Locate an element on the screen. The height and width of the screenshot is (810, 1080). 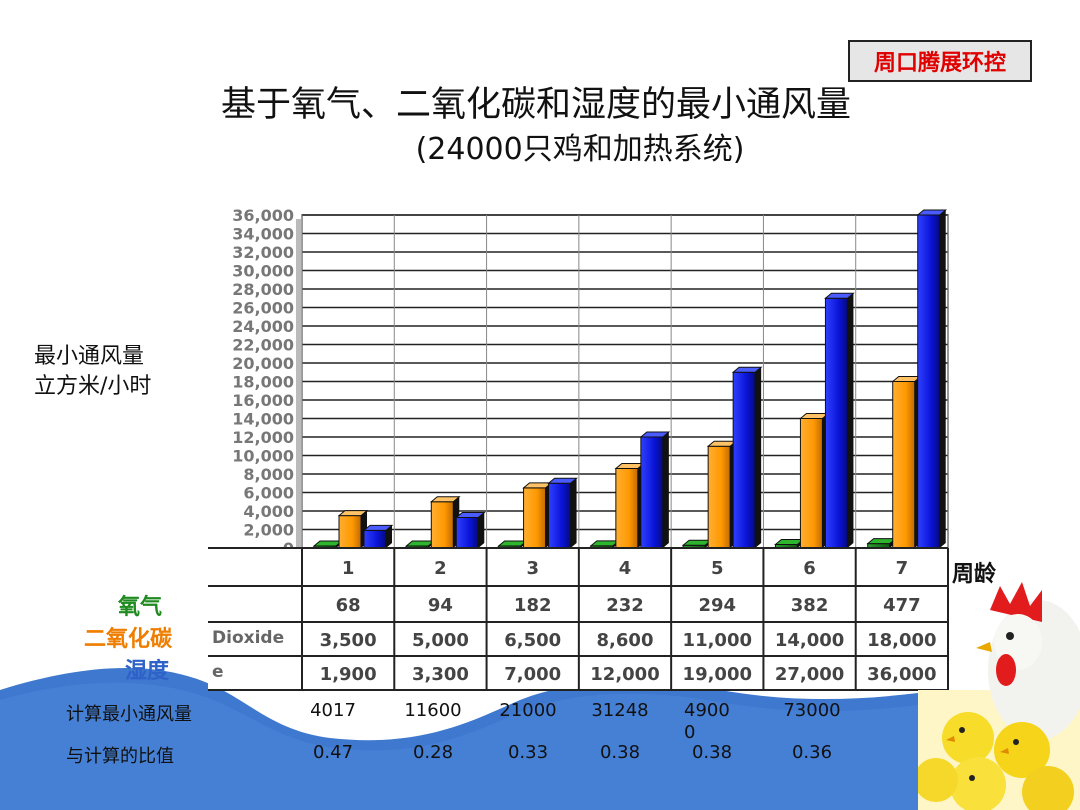
y-tick-label: 6,000 is located at coordinates (268, 493).